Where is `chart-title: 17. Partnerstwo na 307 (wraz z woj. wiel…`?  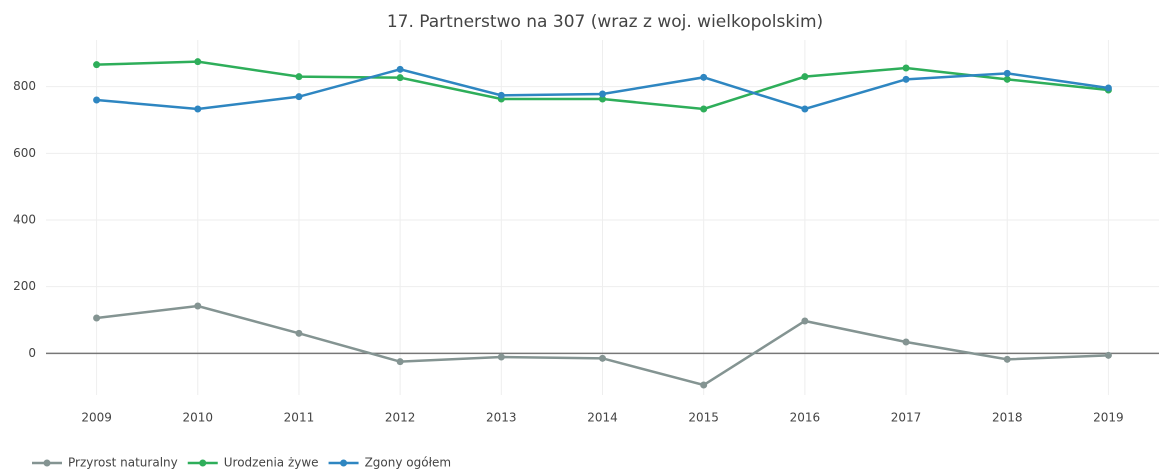 chart-title: 17. Partnerstwo na 307 (wraz z woj. wiel… is located at coordinates (605, 22).